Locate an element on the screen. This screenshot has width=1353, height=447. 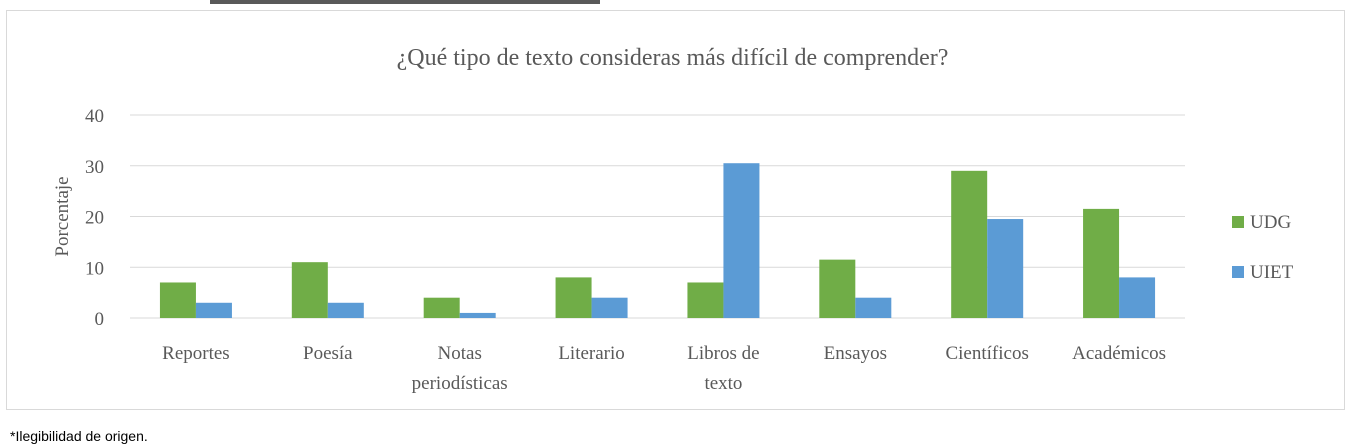
x-tick-label: Literario is located at coordinates (591, 353).